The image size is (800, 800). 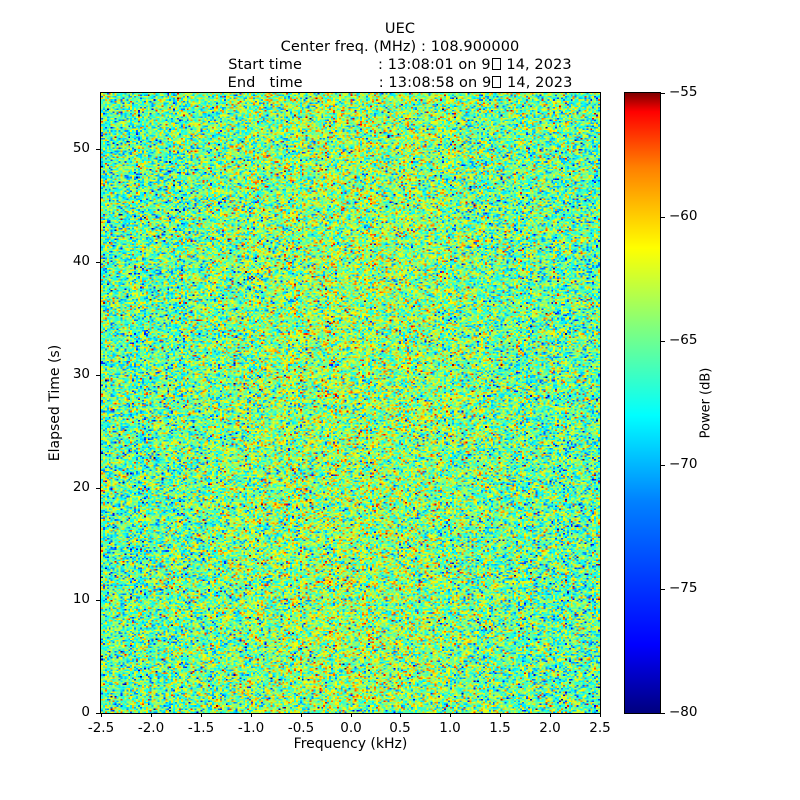 What do you see at coordinates (81, 487) in the screenshot?
I see `y-tick-label: 20` at bounding box center [81, 487].